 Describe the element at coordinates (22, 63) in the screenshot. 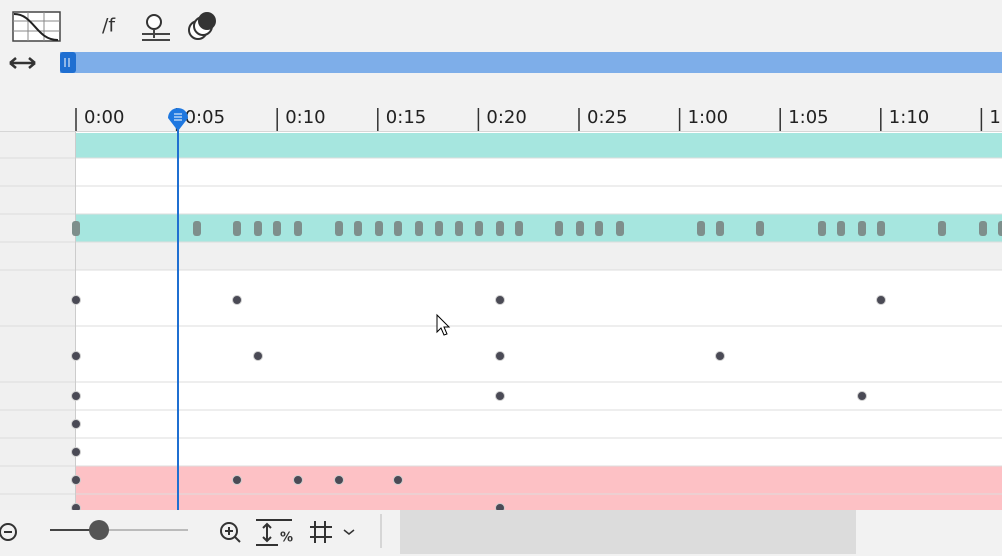

I see `fit-button` at that location.